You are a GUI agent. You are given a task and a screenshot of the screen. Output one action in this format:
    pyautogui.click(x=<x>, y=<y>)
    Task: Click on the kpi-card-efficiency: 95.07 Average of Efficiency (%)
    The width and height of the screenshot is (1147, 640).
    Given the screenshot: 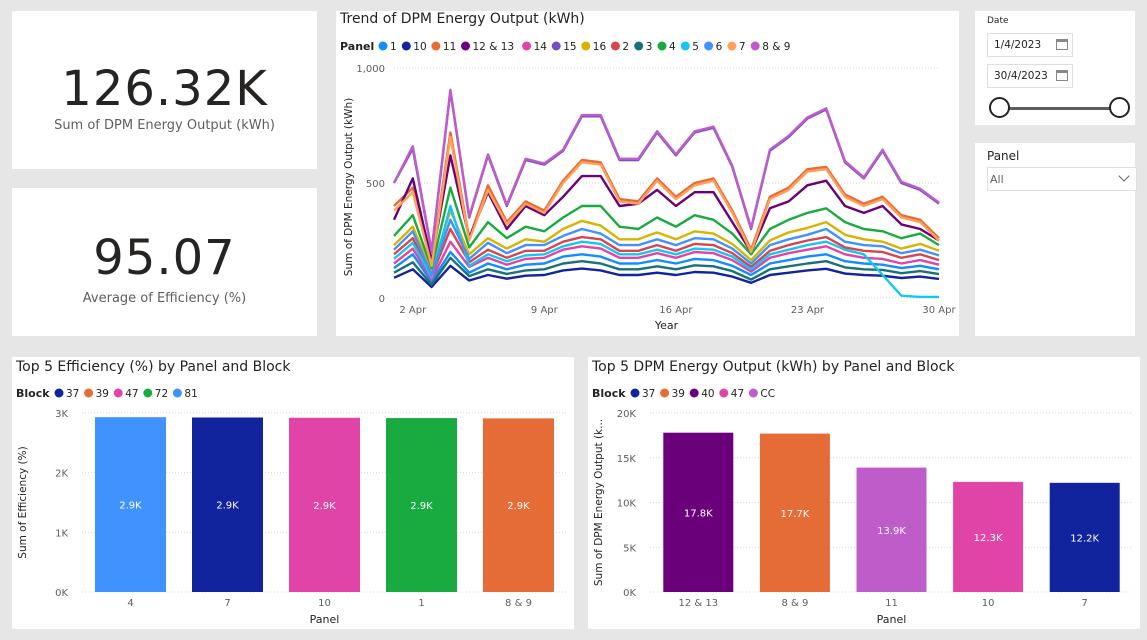 What is the action you would take?
    pyautogui.click(x=164, y=262)
    